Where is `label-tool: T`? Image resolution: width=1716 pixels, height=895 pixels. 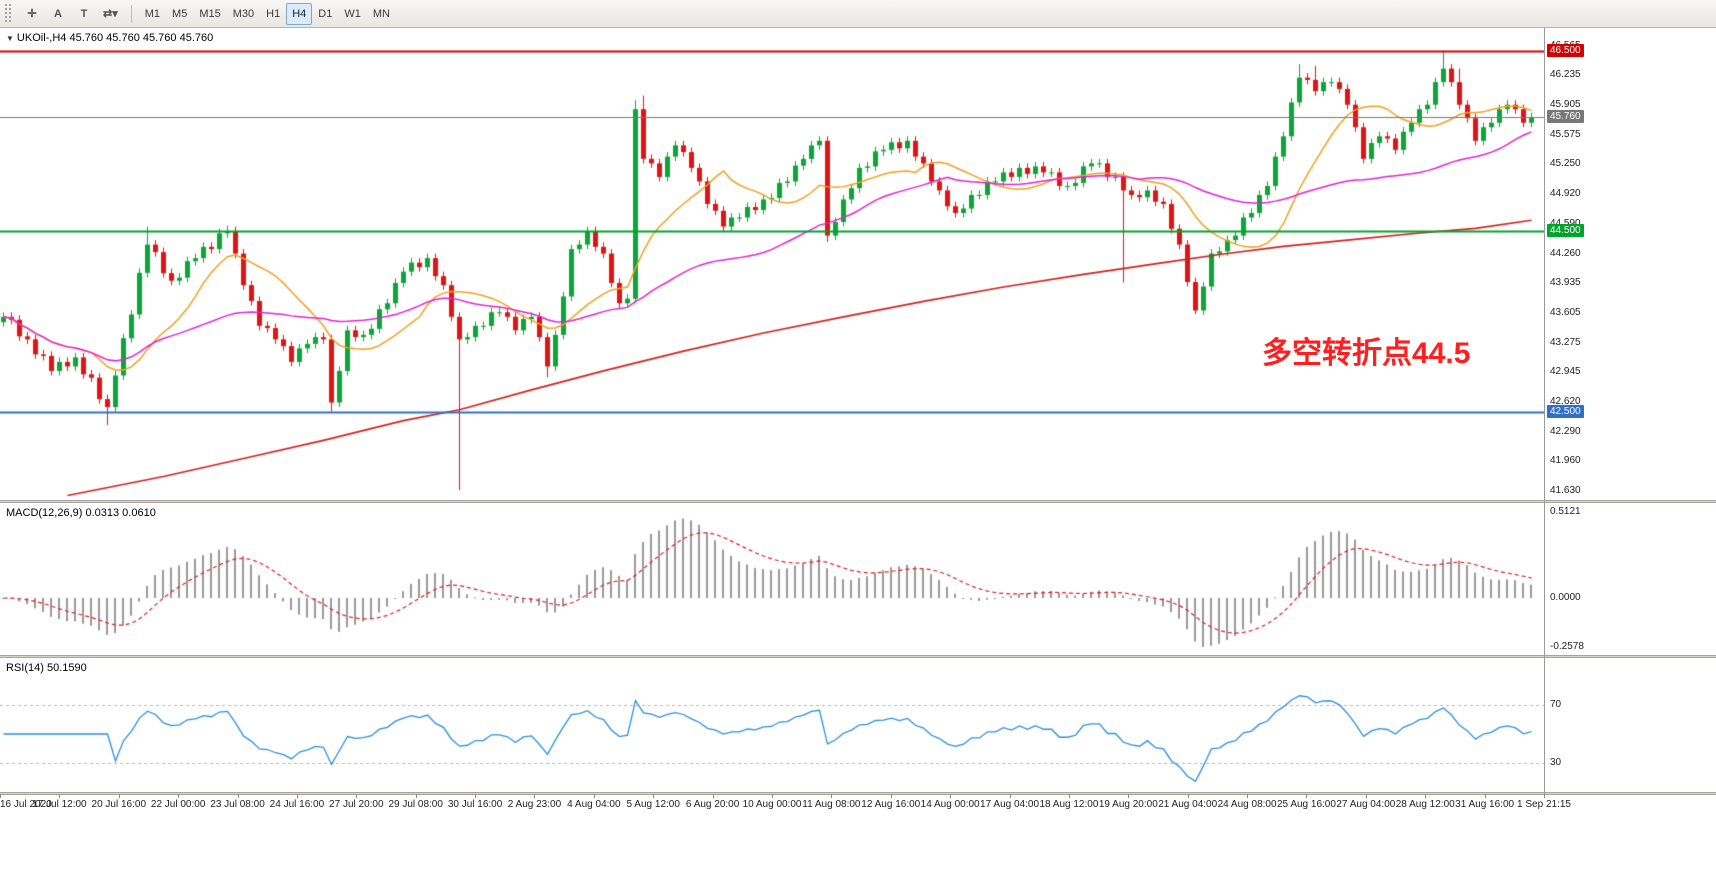
label-tool: T is located at coordinates (84, 13).